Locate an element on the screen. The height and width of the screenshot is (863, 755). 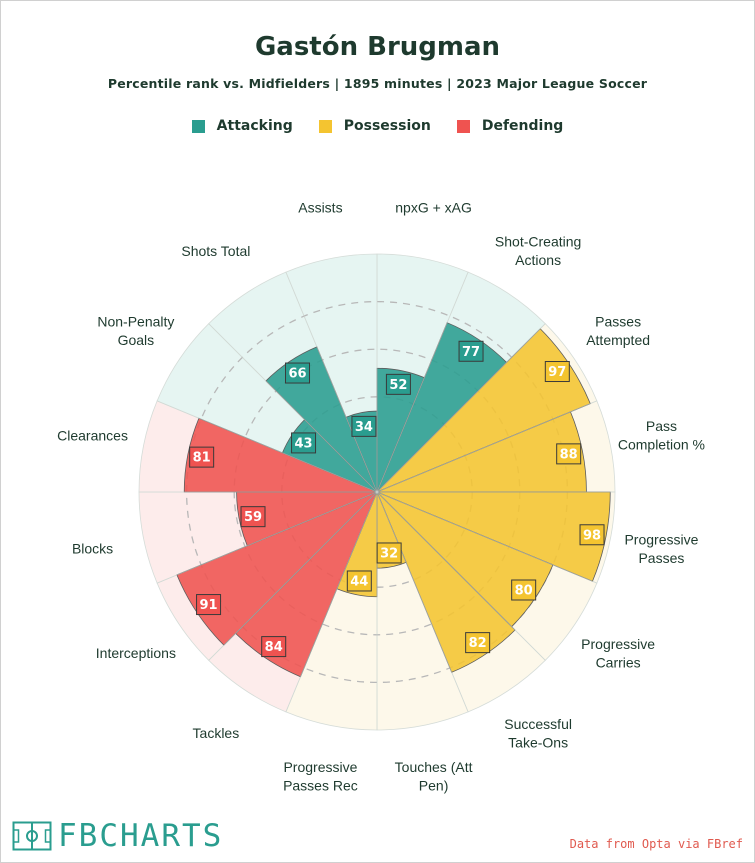
value-box-shot-creating-actions is located at coordinates (471, 351).